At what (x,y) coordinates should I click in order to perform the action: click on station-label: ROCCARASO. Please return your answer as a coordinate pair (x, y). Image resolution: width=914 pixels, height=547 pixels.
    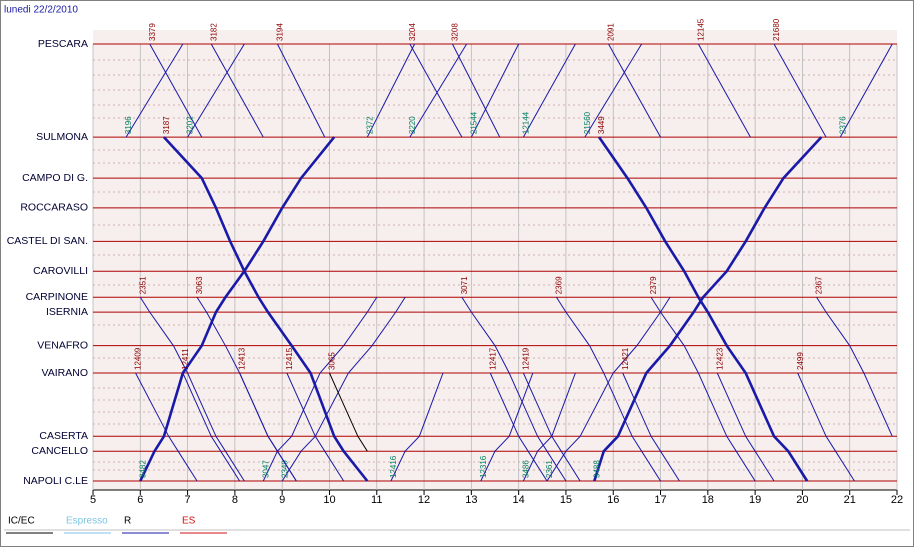
    Looking at the image, I should click on (54, 208).